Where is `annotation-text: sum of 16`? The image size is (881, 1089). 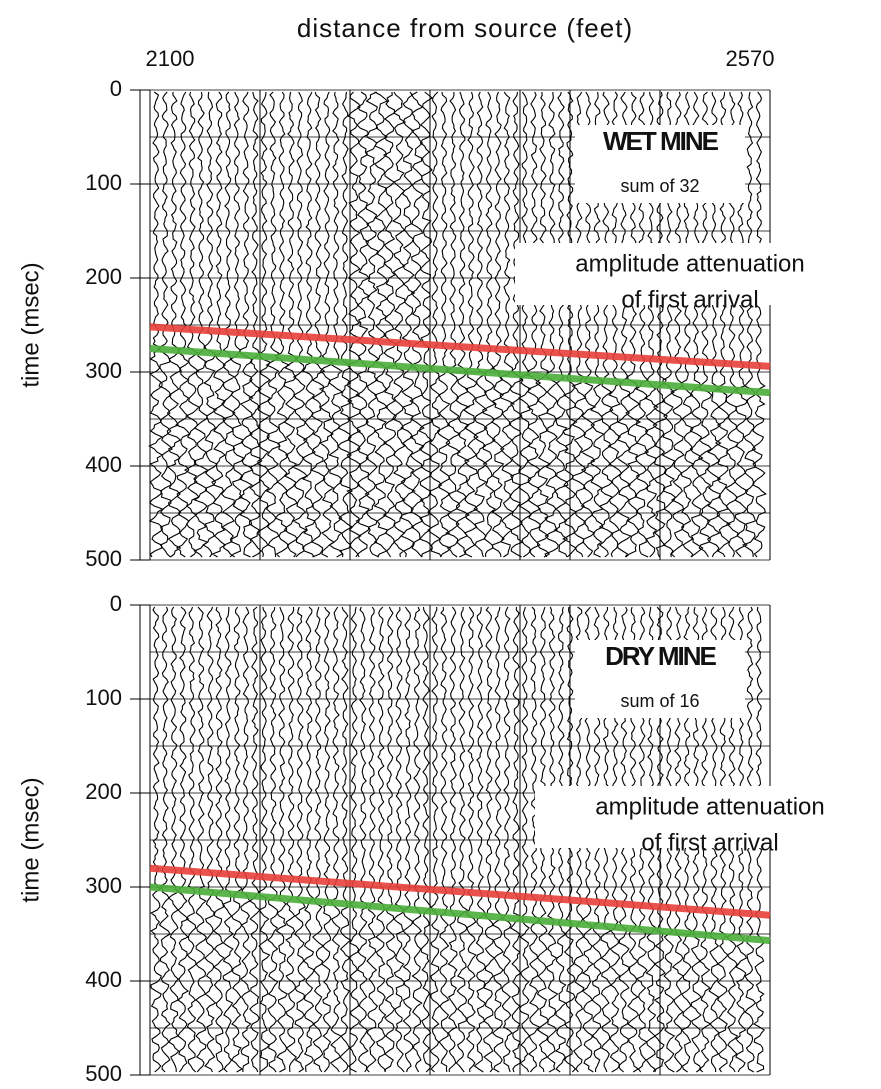
annotation-text: sum of 16 is located at coordinates (659, 701).